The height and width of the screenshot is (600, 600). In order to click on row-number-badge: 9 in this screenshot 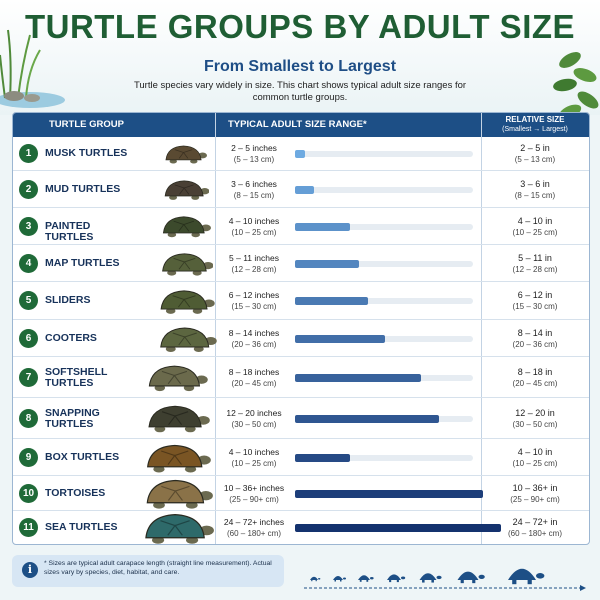, I will do `click(28, 457)`.